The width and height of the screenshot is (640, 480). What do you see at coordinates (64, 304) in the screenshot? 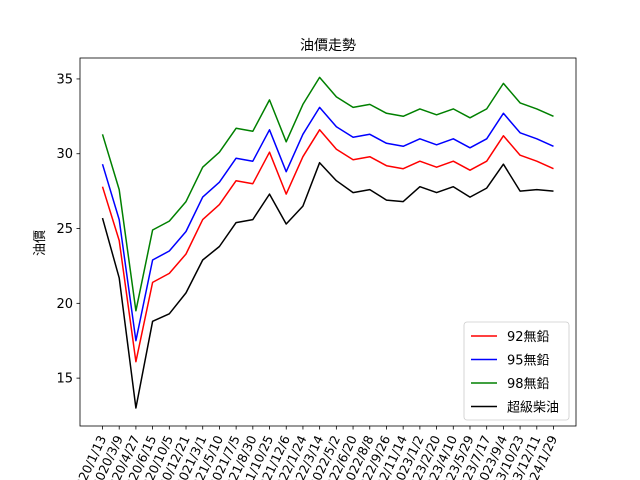
I see `y-tick-label: 20` at bounding box center [64, 304].